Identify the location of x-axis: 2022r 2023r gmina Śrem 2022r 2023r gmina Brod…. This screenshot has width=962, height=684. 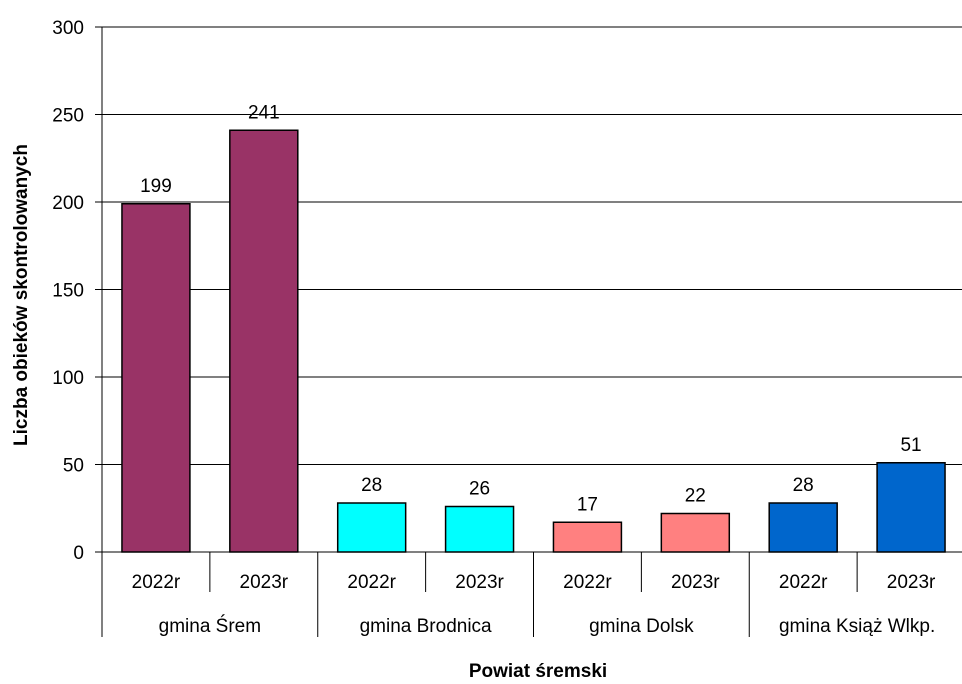
(531, 594).